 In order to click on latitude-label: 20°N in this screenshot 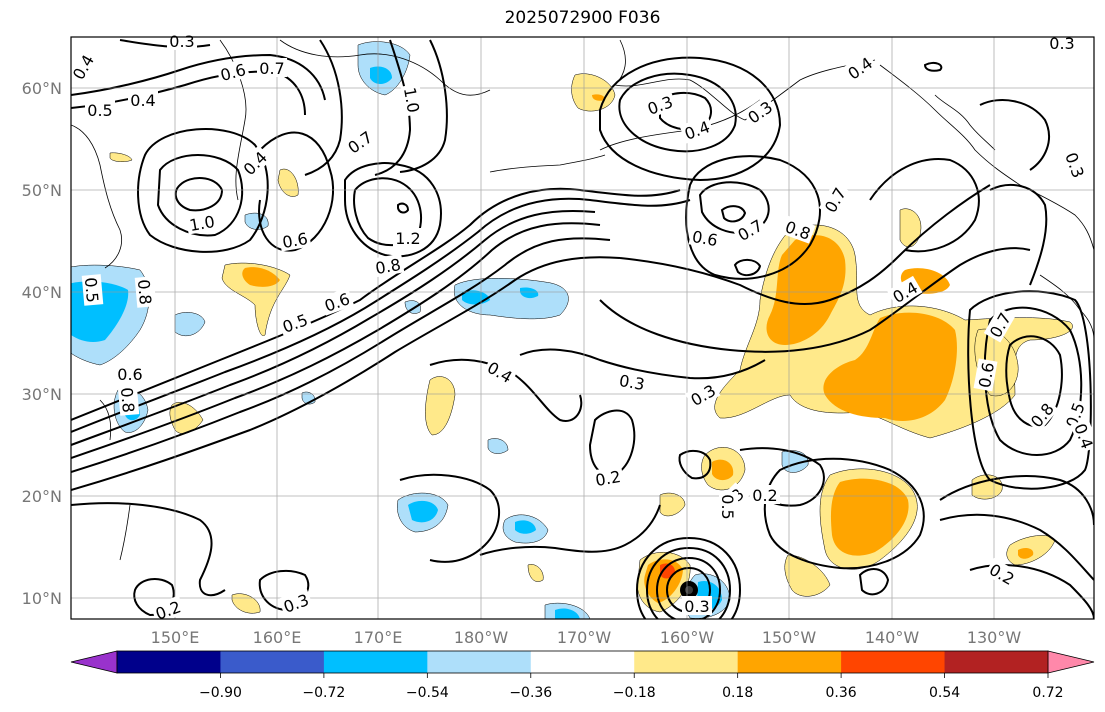, I will do `click(42, 496)`.